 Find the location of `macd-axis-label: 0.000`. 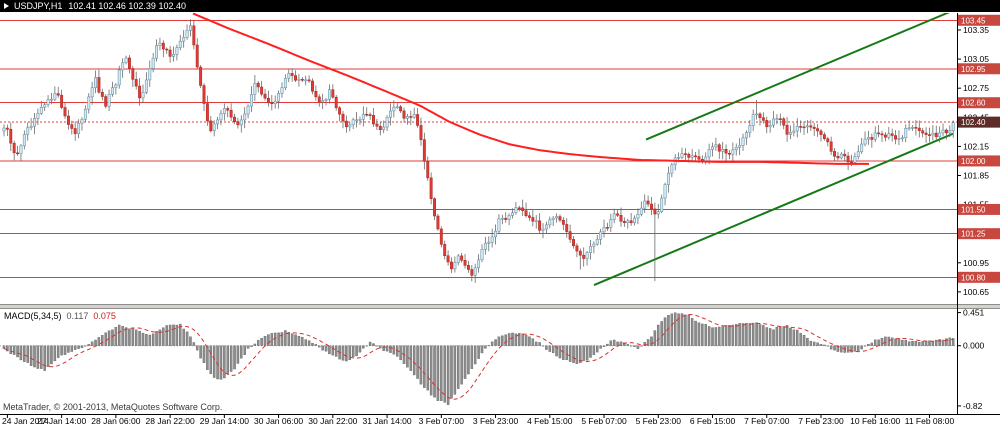

macd-axis-label: 0.000 is located at coordinates (974, 346).